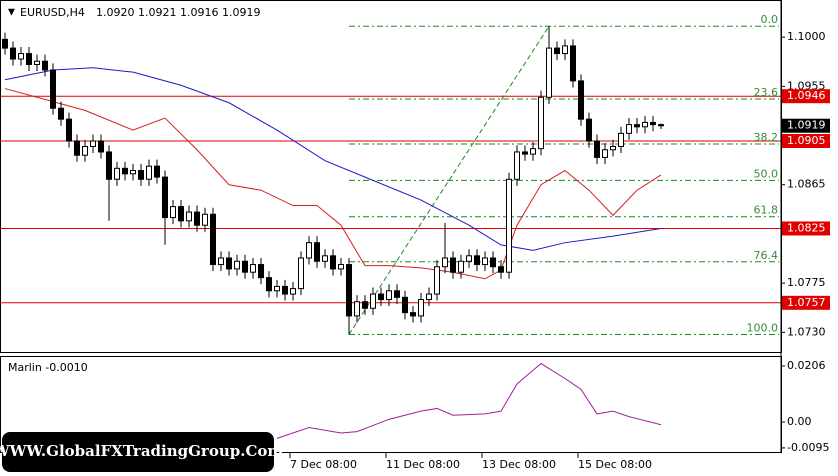  I want to click on level-label: 1.0946, so click(806, 95).